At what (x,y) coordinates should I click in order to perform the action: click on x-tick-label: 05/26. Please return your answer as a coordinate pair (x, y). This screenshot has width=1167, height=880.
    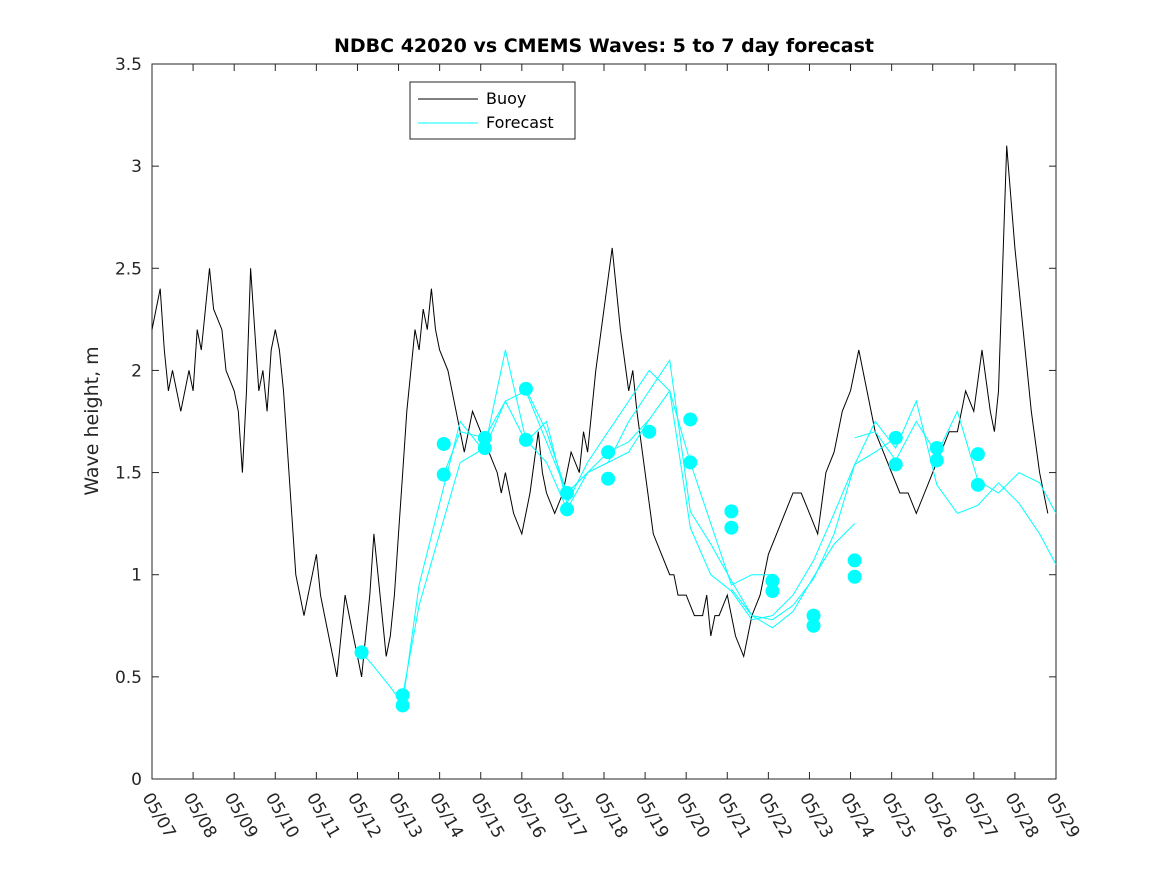
    Looking at the image, I should click on (939, 816).